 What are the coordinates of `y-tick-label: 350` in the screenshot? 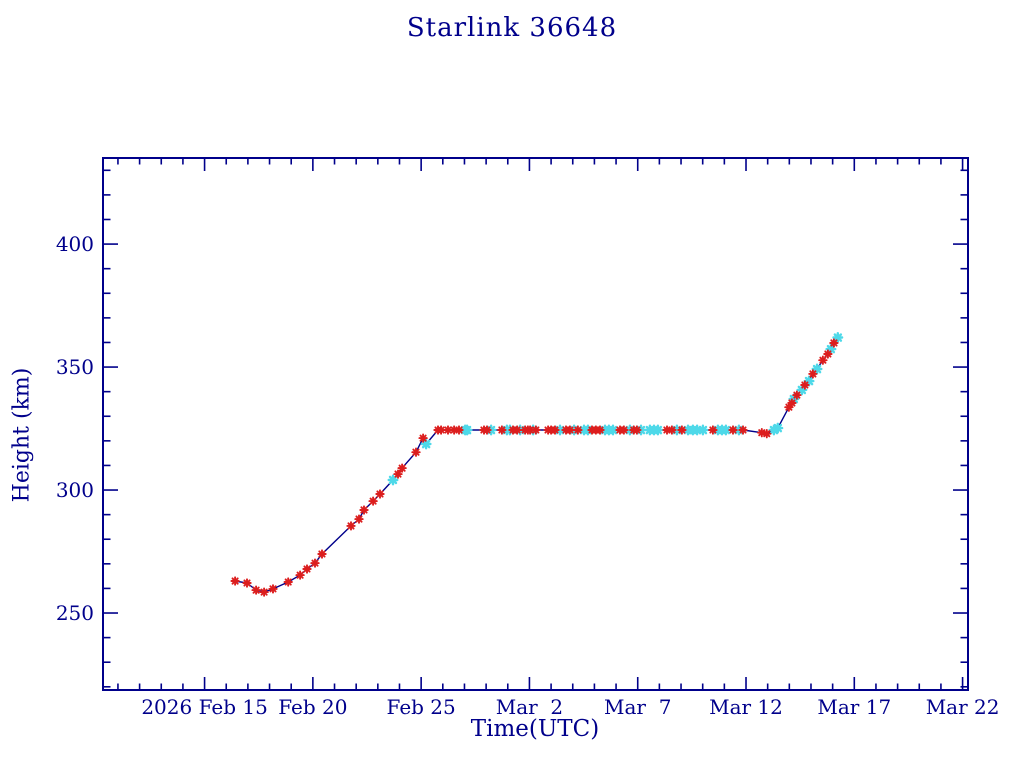 It's located at (75, 367).